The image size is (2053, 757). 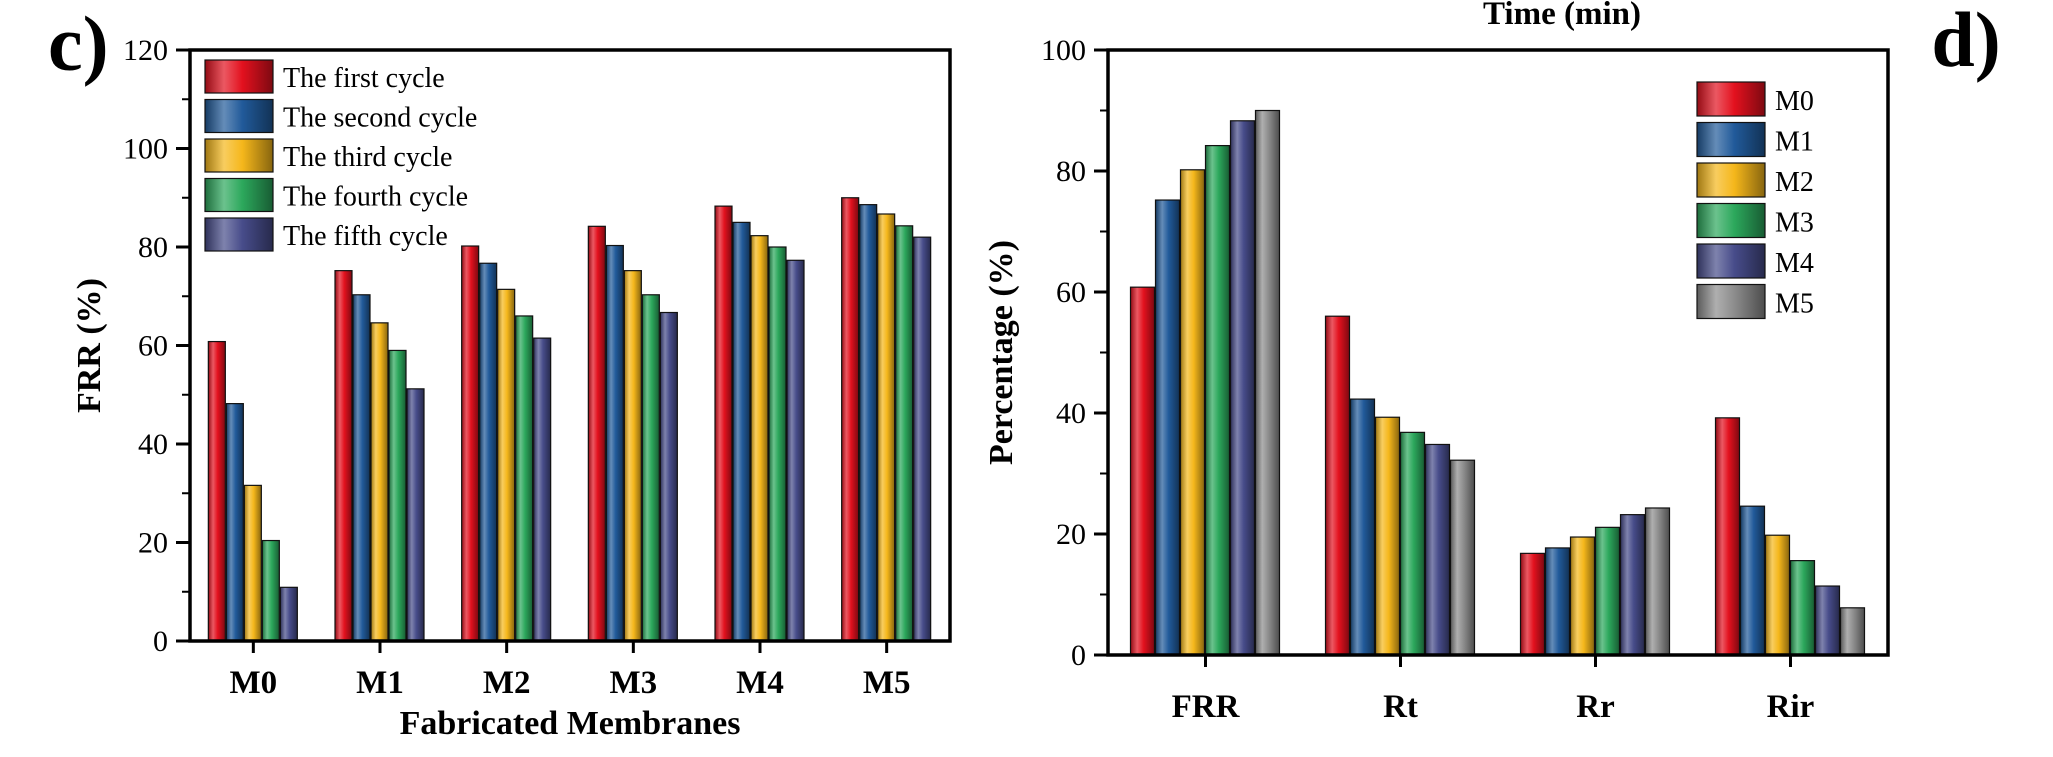 I want to click on bar-m4-rt, so click(x=1437, y=549).